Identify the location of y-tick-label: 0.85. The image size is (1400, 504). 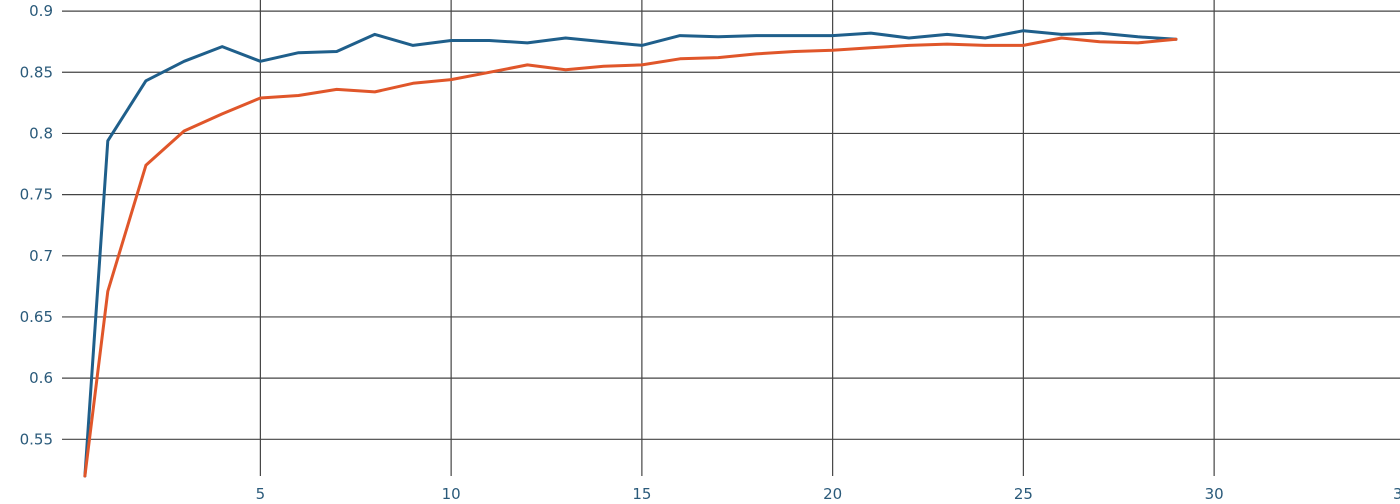
(36, 72).